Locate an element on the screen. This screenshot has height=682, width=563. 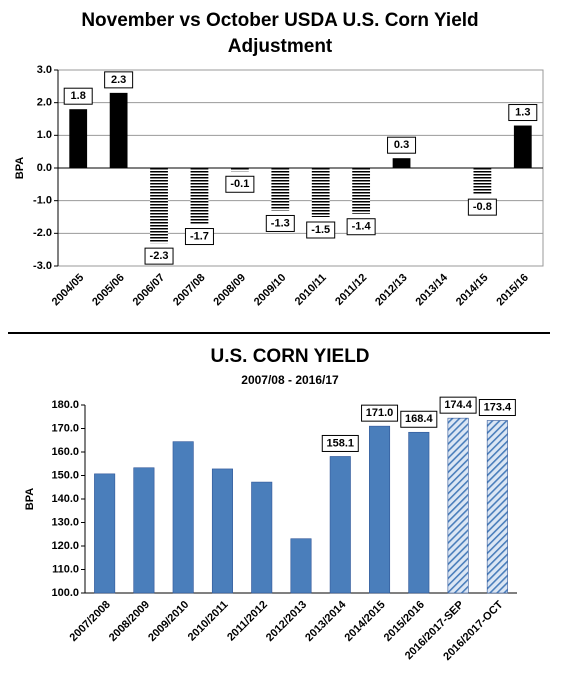
value-label: 1.3 is located at coordinates (522, 112).